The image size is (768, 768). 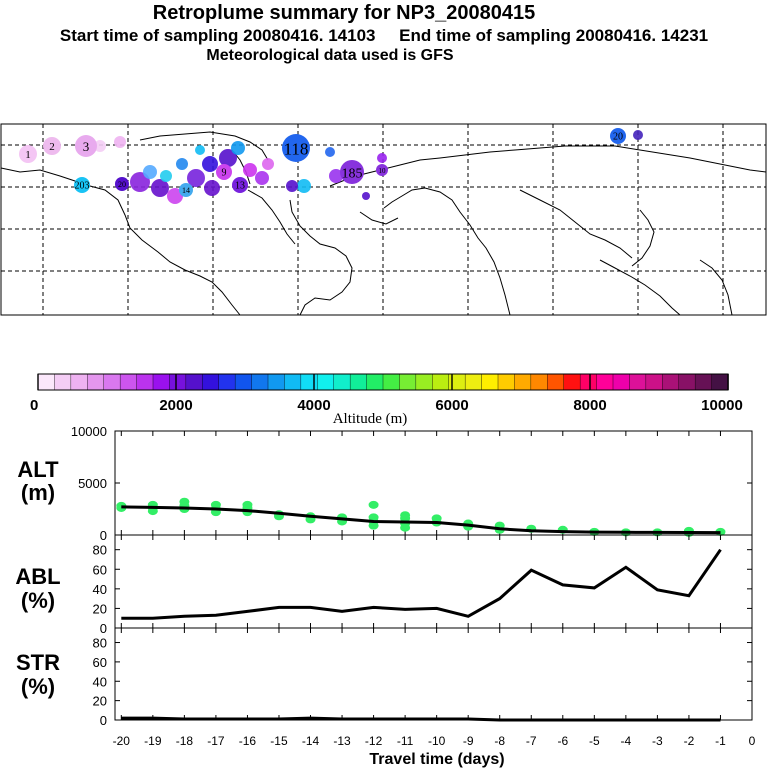 I want to click on met-data-label: Meteorological data used is GFS, so click(x=330, y=55).